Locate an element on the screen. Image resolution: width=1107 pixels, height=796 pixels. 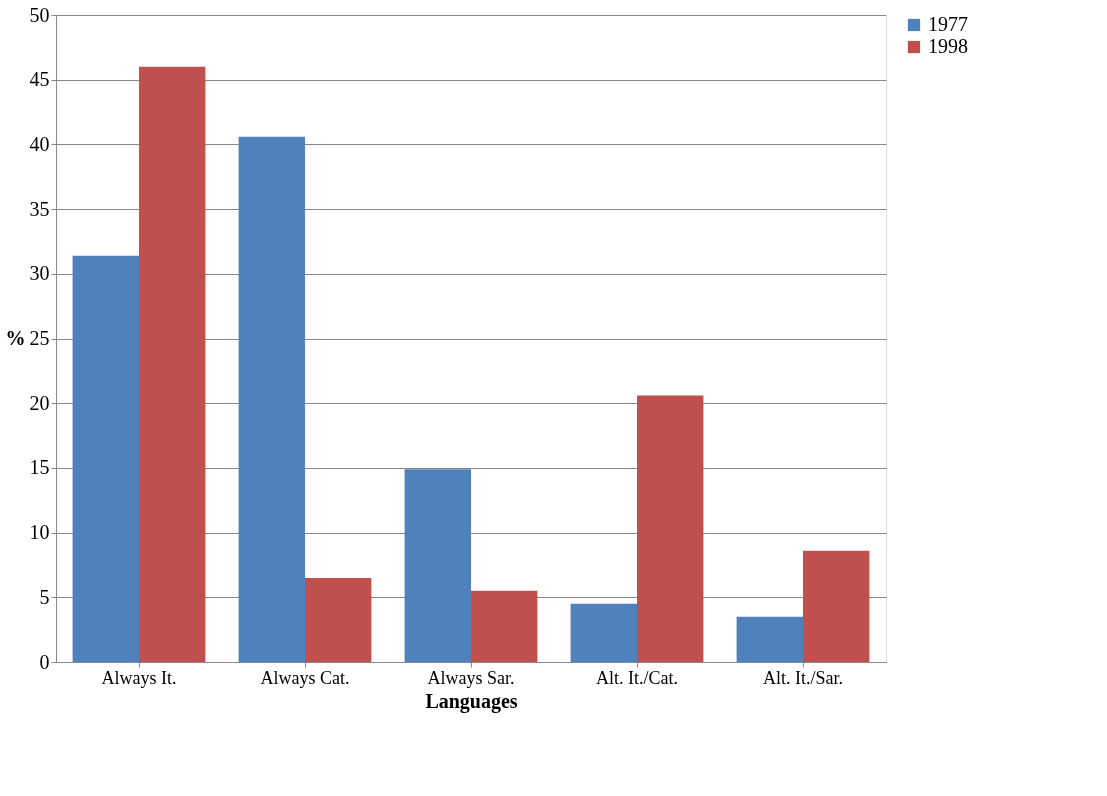
y-axis-title: % is located at coordinates (15, 338).